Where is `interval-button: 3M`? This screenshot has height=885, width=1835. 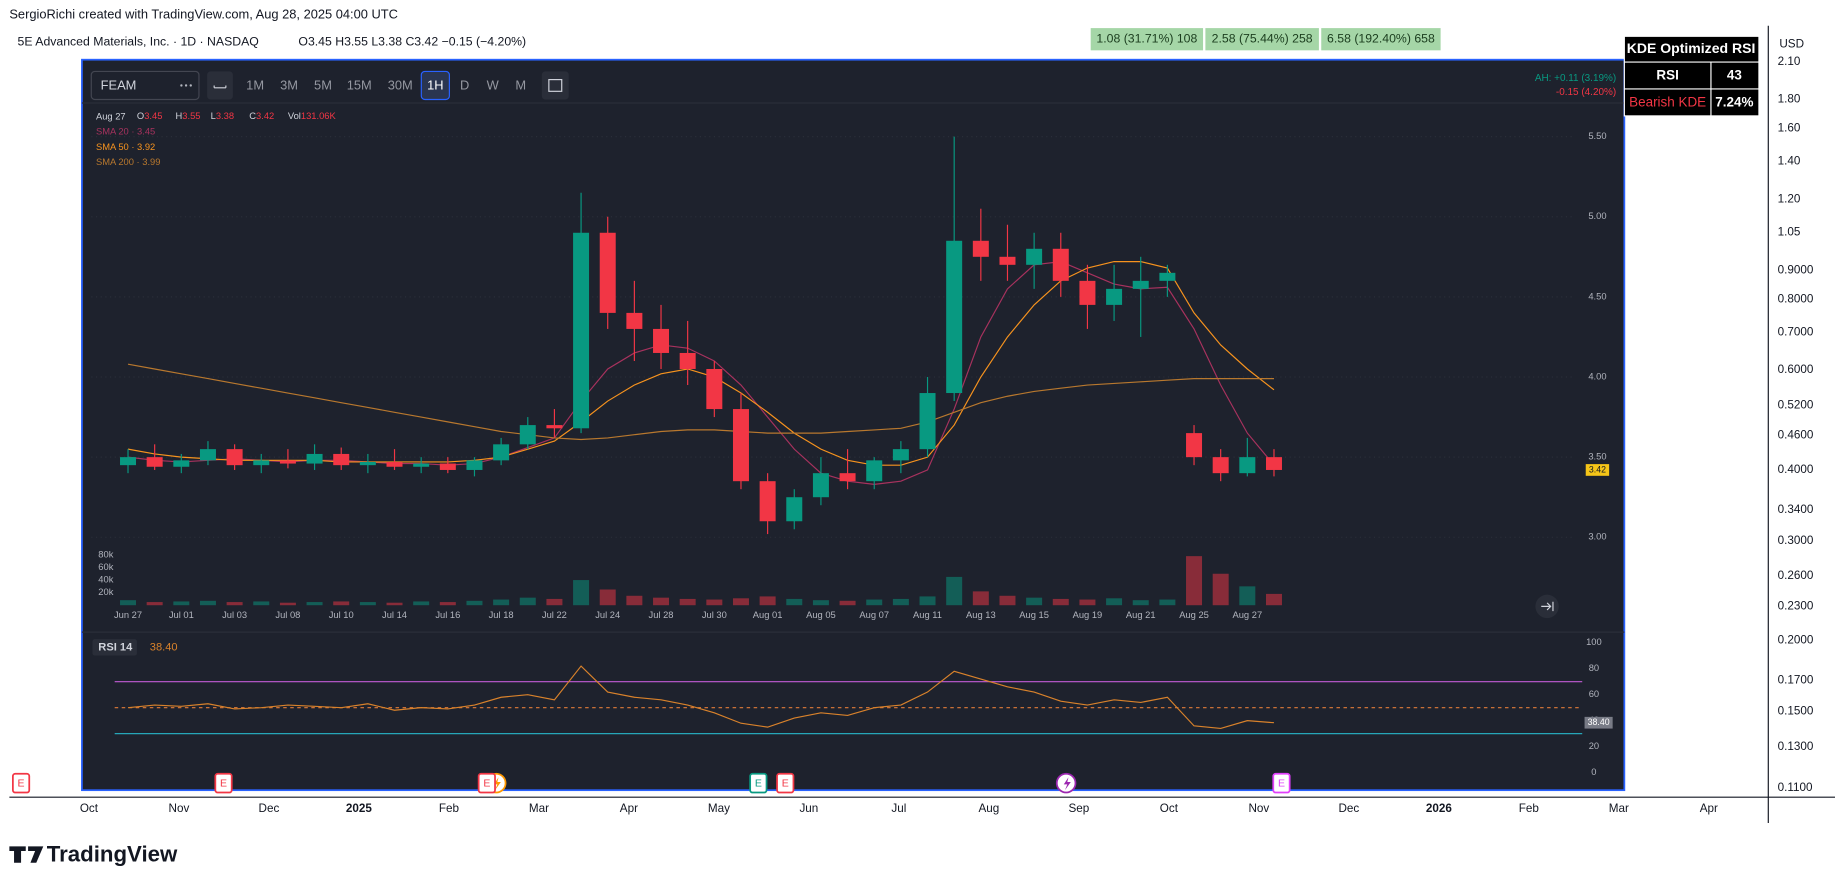
interval-button: 3M is located at coordinates (289, 84).